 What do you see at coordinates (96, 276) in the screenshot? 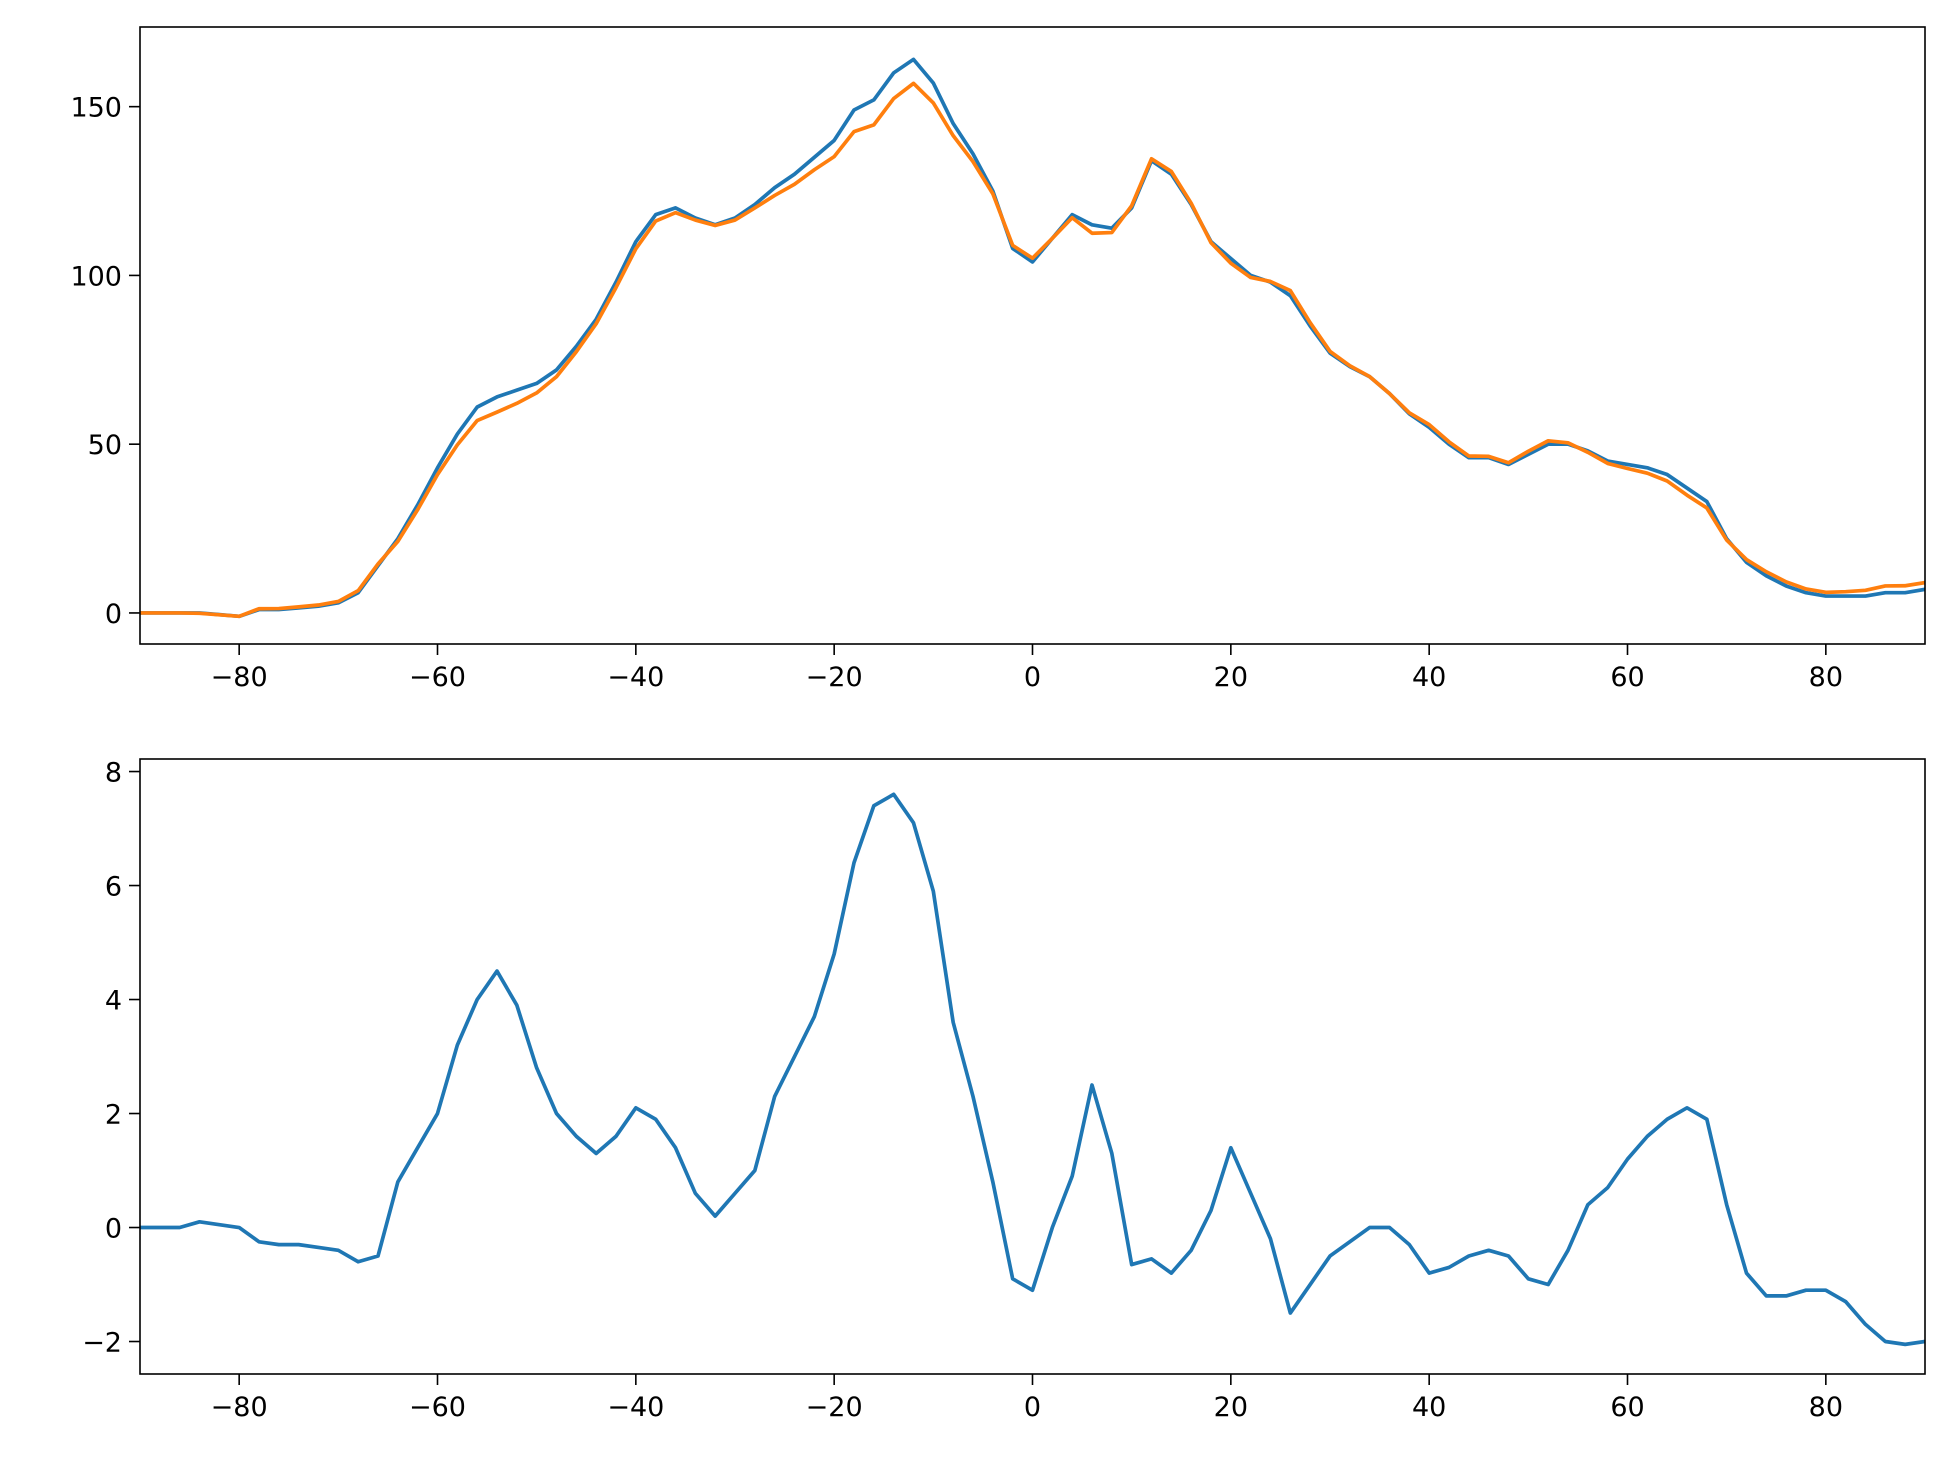
I see `y-tick-label: 100` at bounding box center [96, 276].